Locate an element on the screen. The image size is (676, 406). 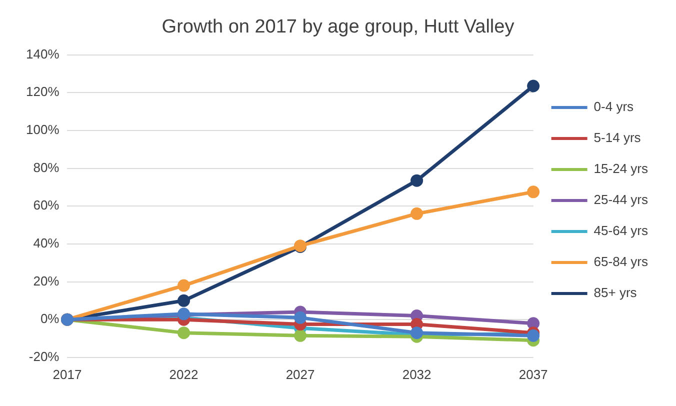
x-tick-label: 2032 is located at coordinates (417, 374).